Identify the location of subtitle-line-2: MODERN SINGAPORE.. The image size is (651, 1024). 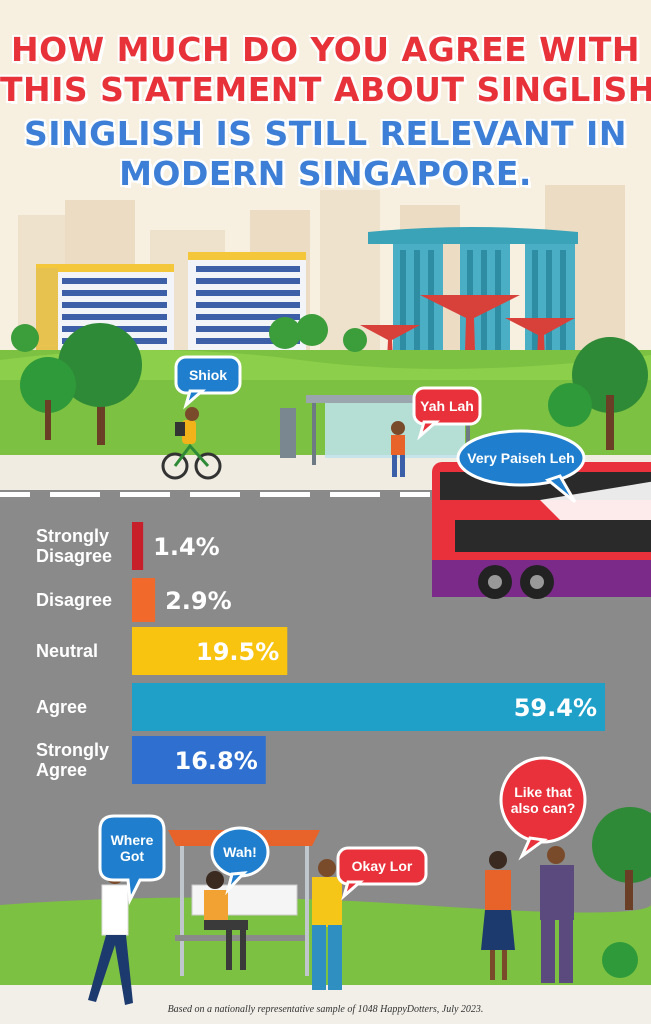
(325, 173).